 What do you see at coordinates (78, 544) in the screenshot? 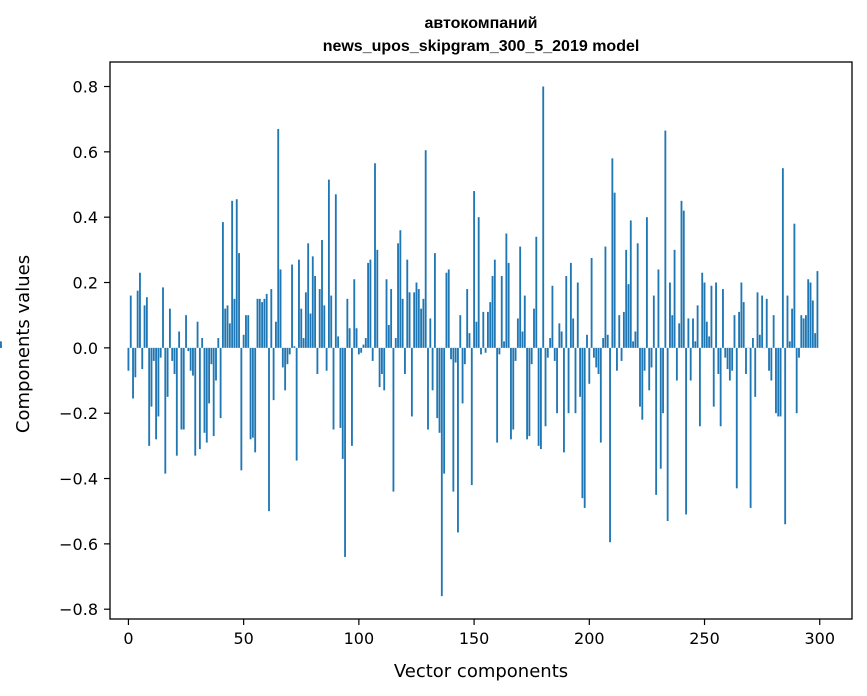
I see `y-tick-label: −0.6` at bounding box center [78, 544].